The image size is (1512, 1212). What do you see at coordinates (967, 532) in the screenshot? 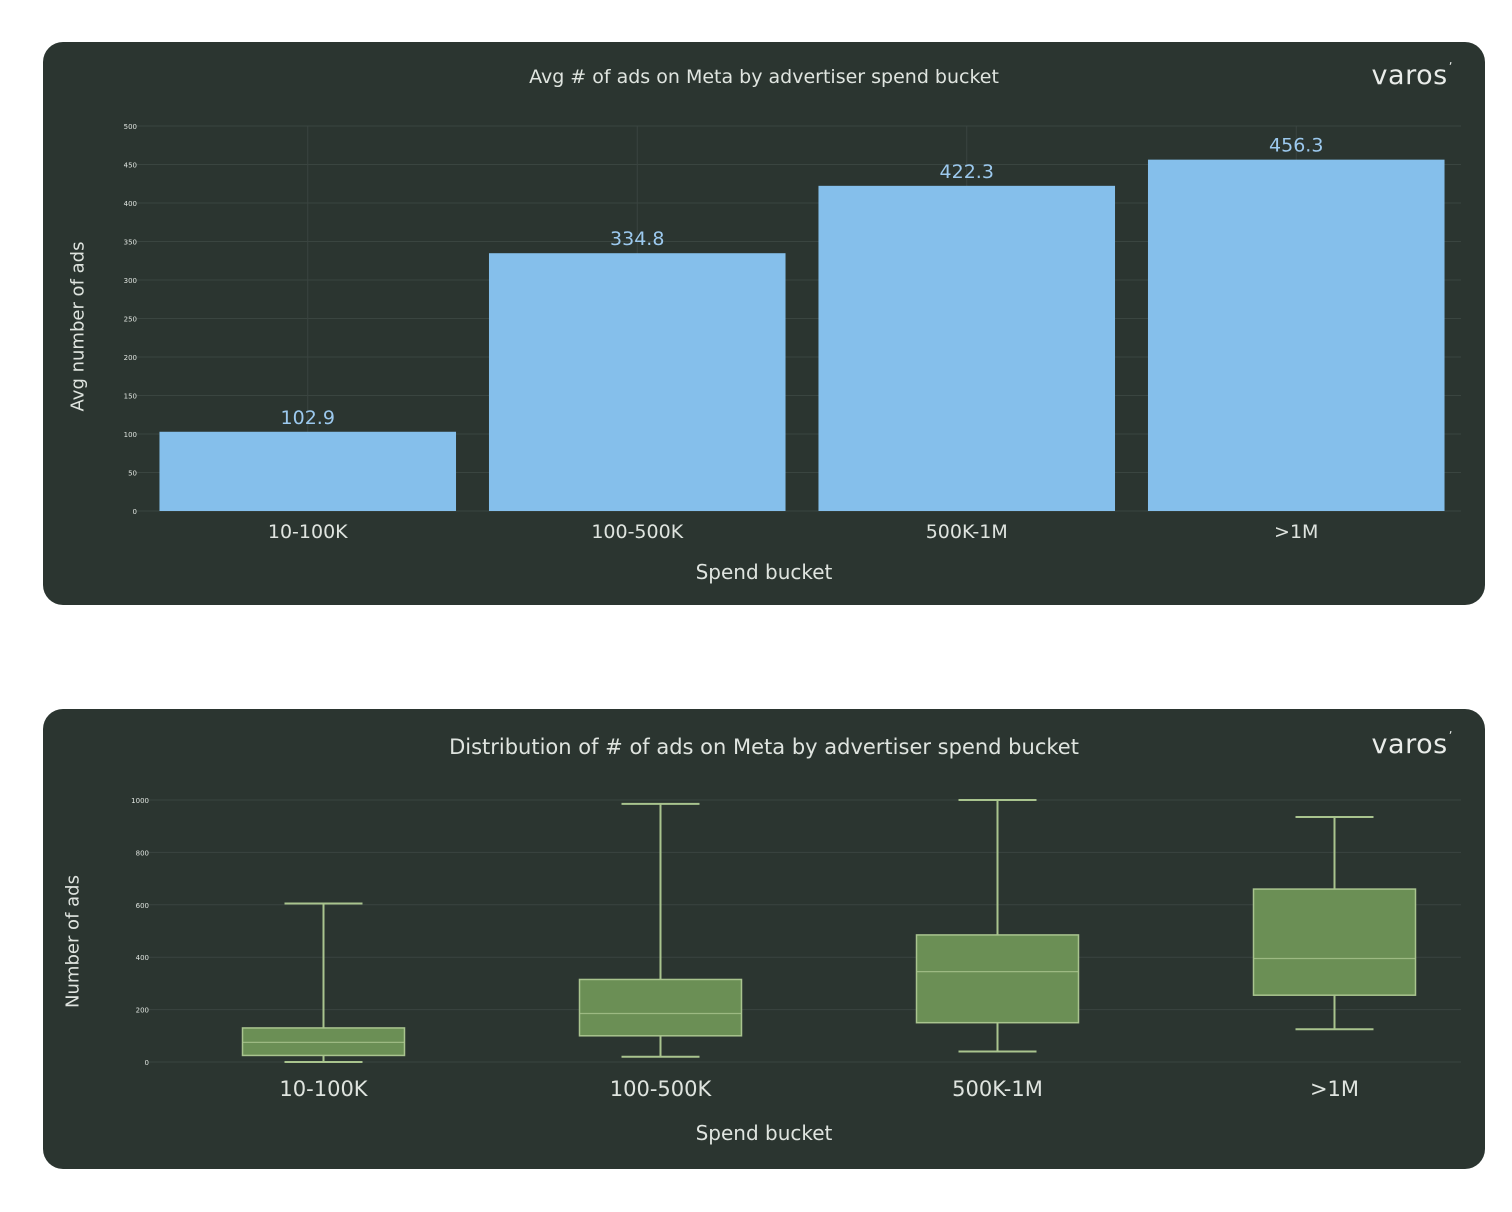
I see `bar-chart-x-tick-label: 500K-1M` at bounding box center [967, 532].